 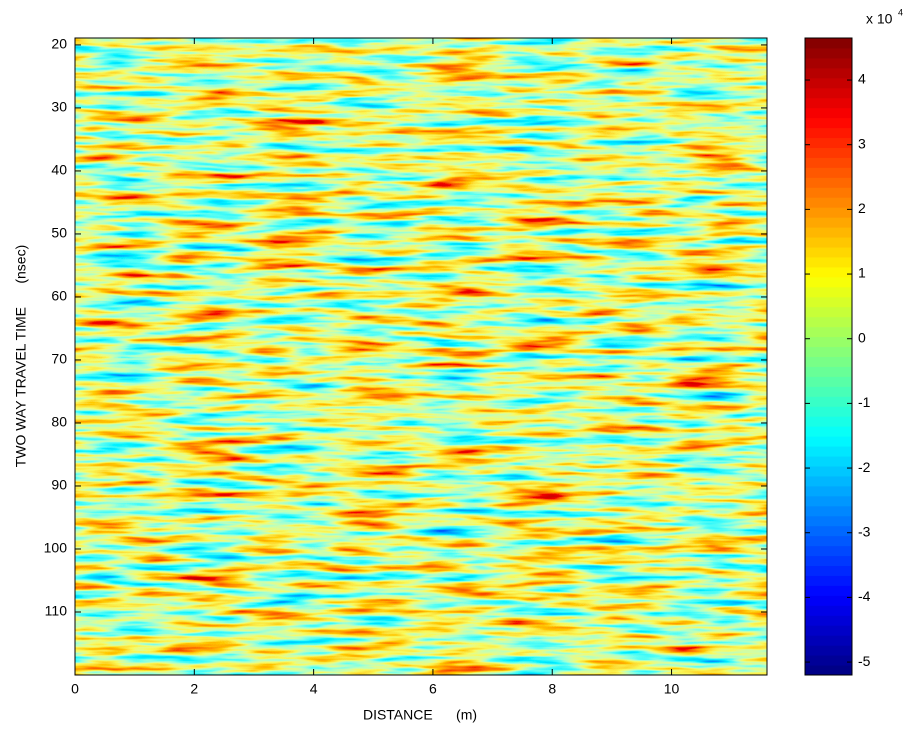 I want to click on colorbar-tick-label: -4, so click(x=864, y=596).